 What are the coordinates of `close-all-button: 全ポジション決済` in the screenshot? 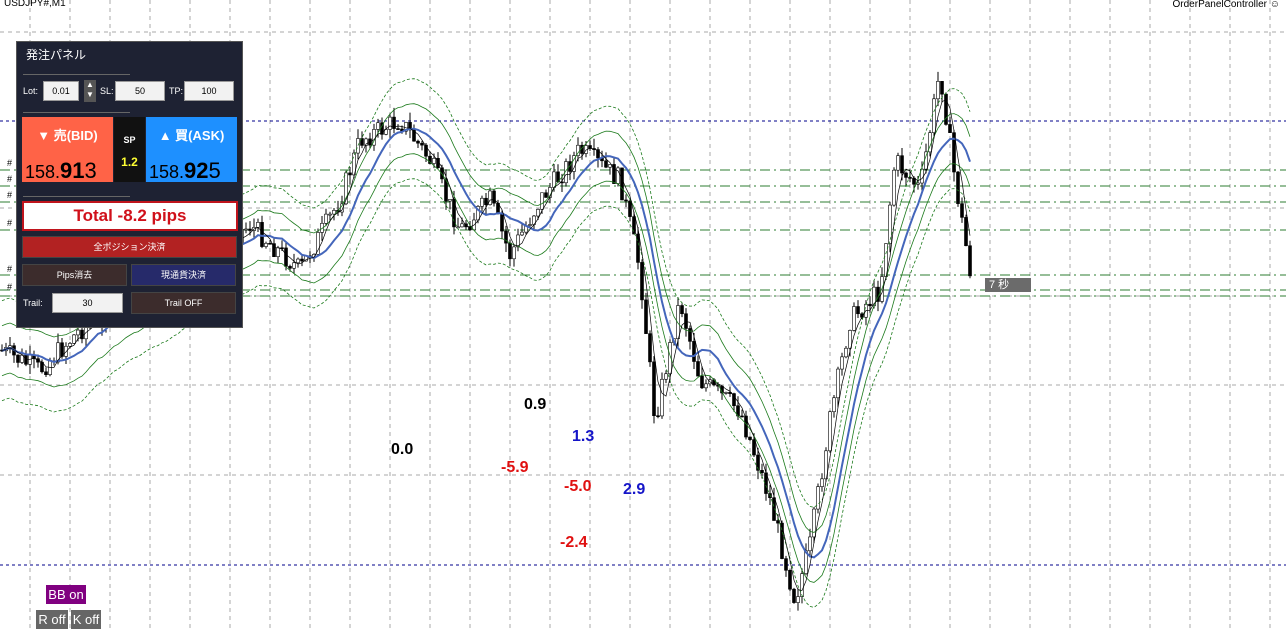 It's located at (129, 247).